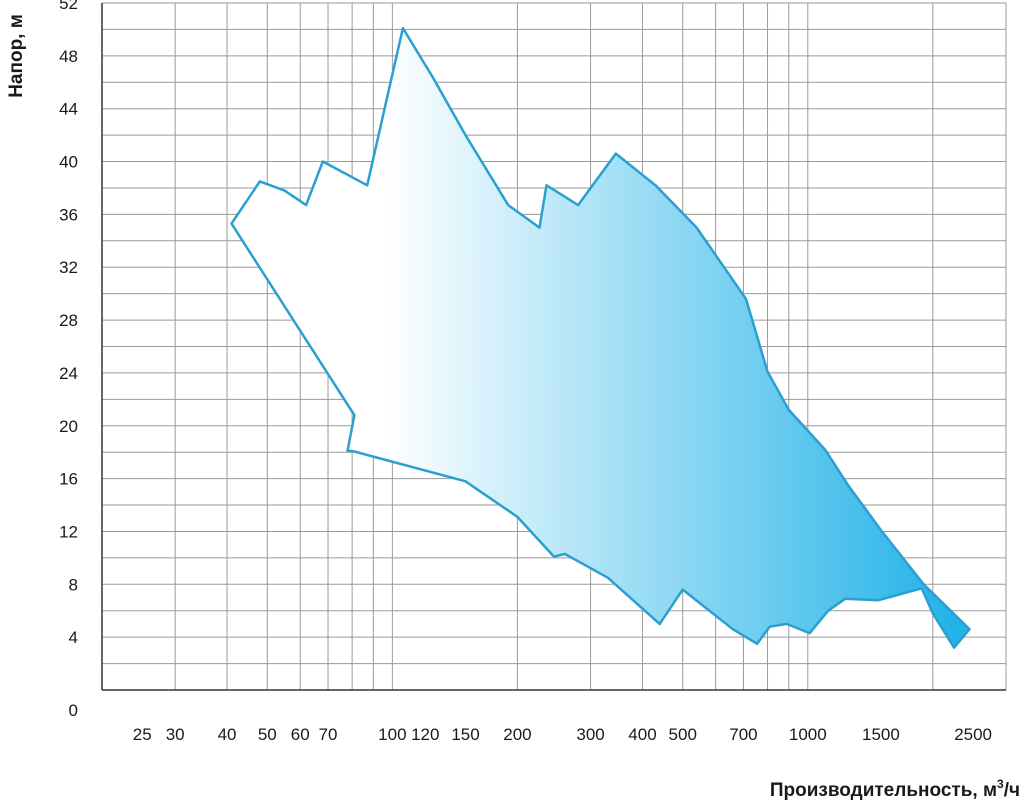  I want to click on y-tick-label: 0, so click(73, 710).